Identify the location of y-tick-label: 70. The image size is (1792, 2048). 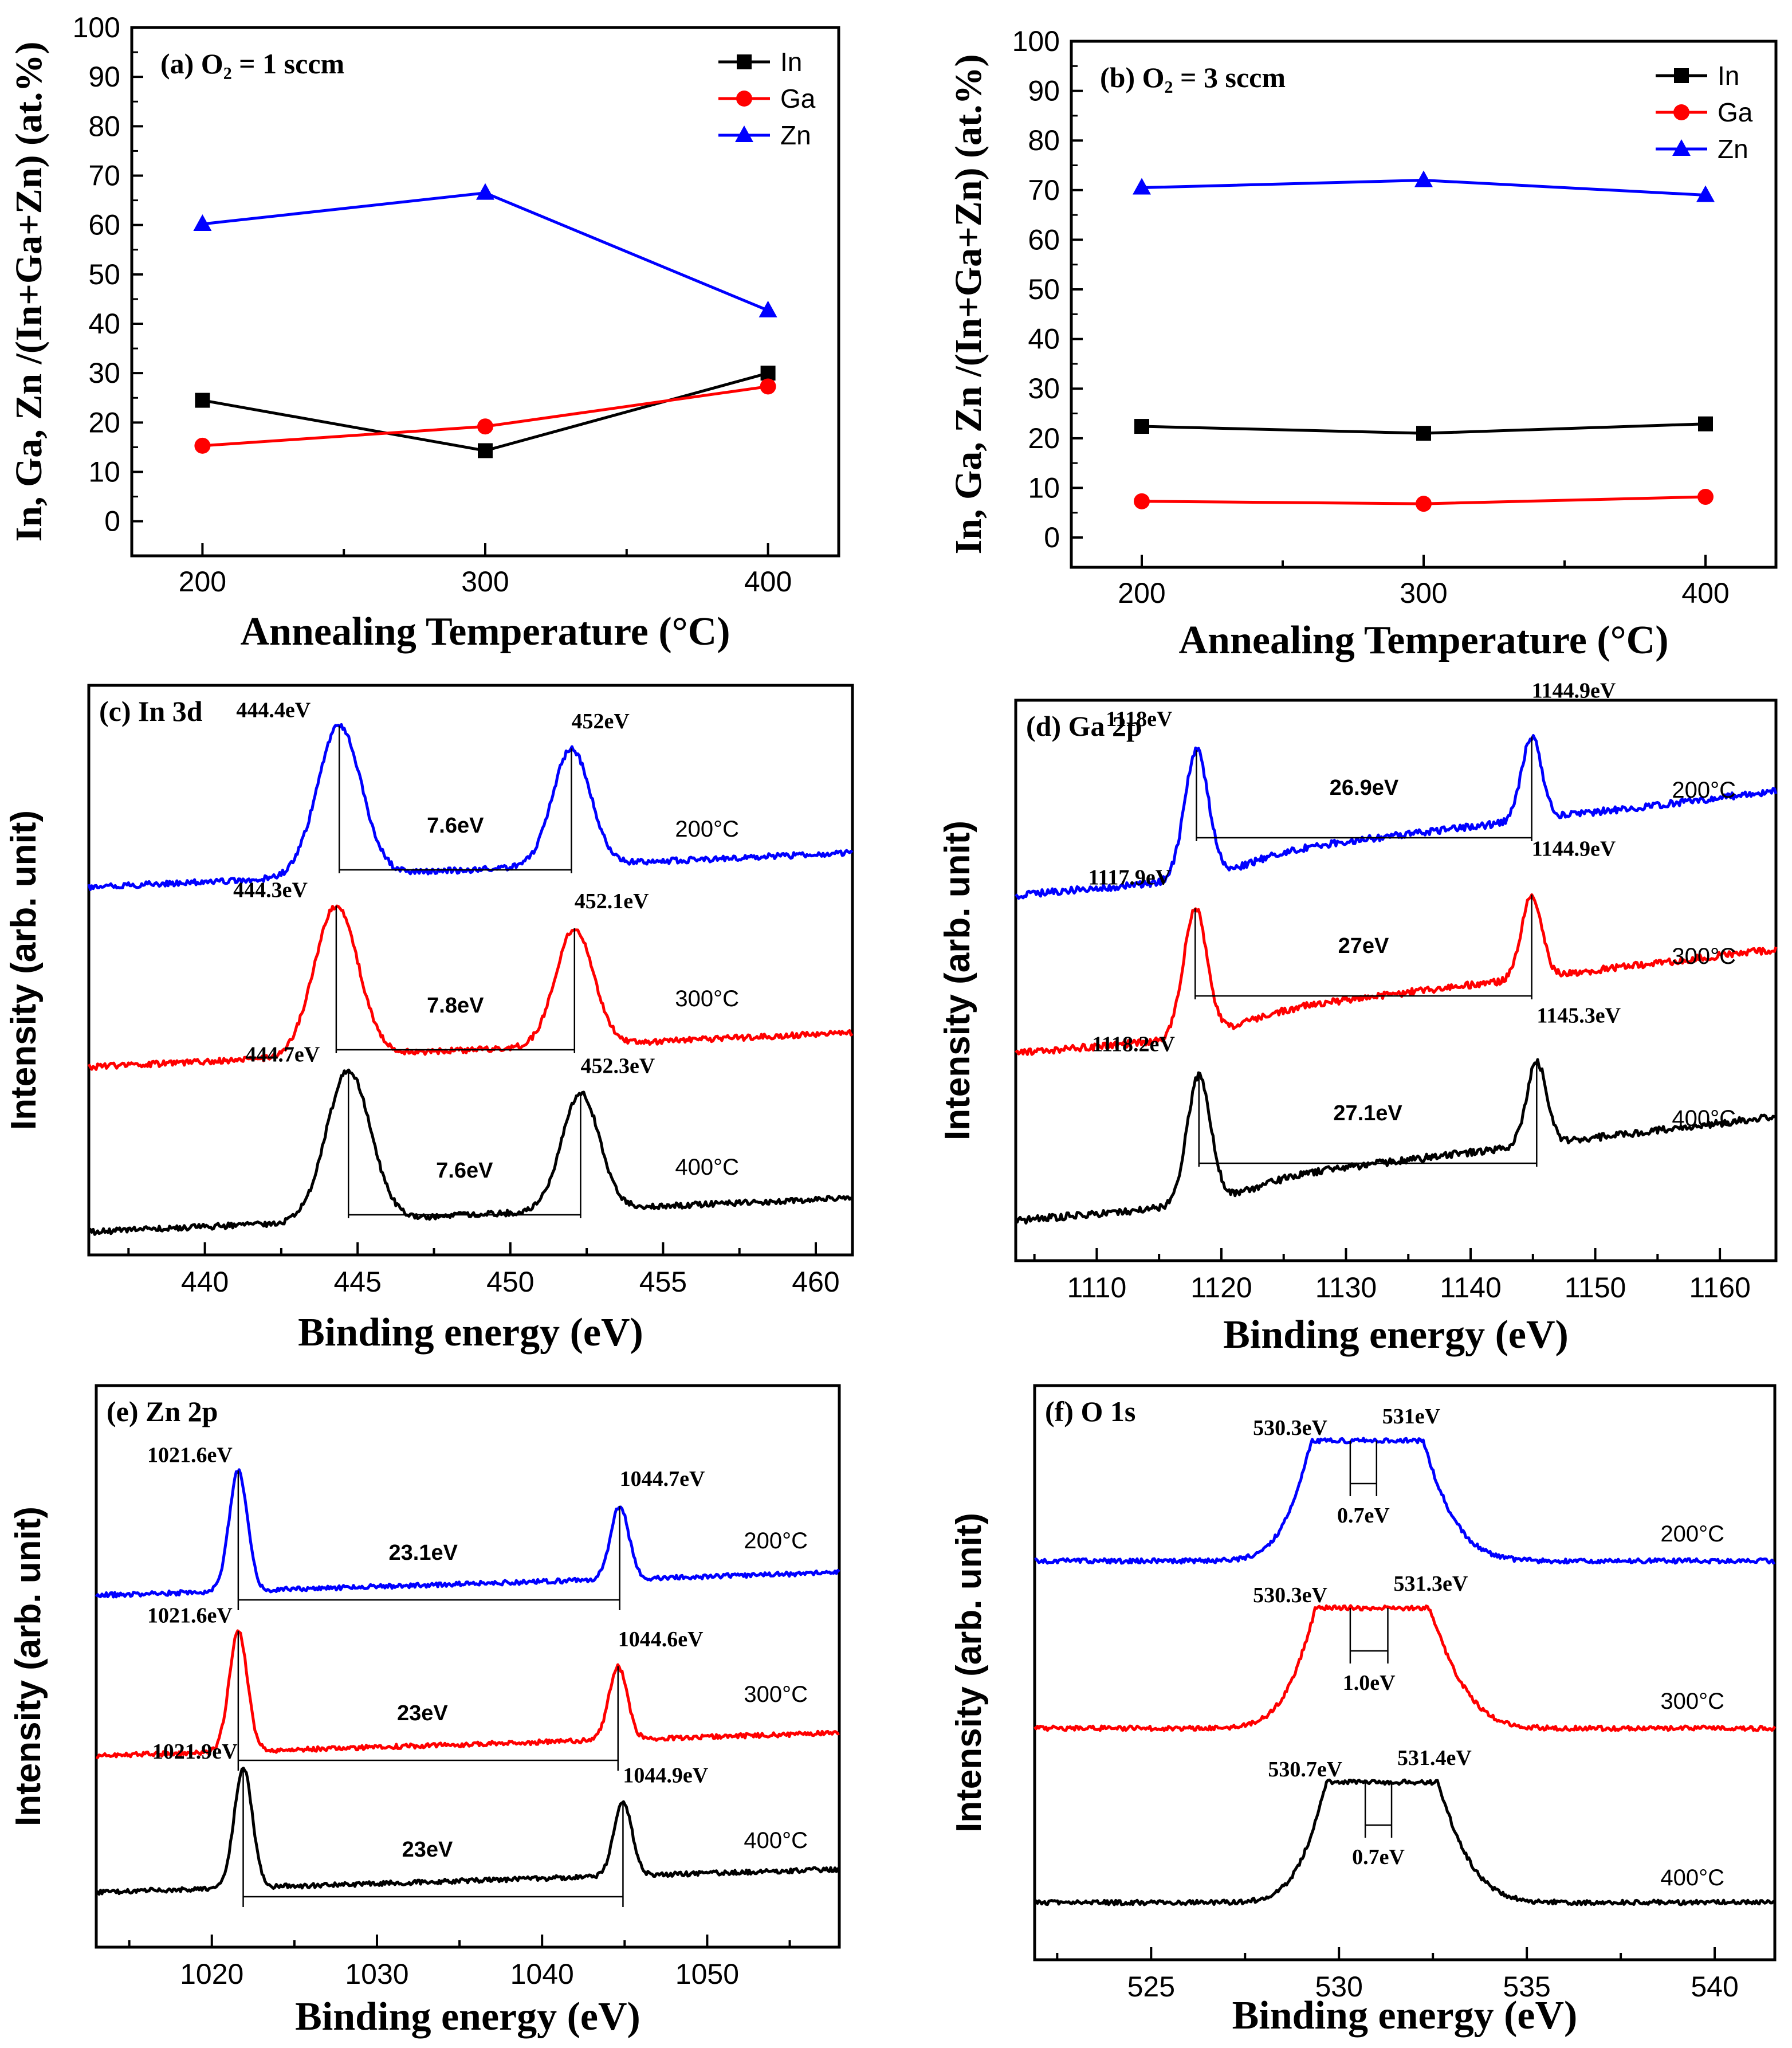
(1044, 190).